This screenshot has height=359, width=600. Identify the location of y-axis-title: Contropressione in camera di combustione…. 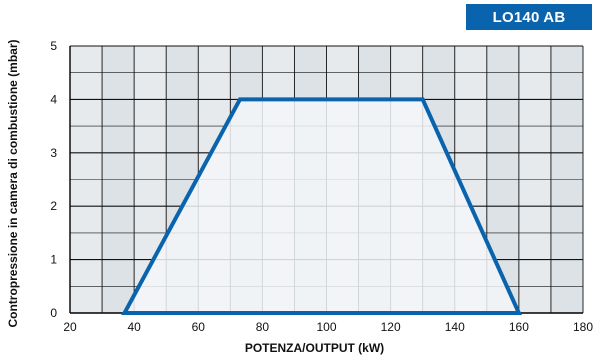
(13, 183).